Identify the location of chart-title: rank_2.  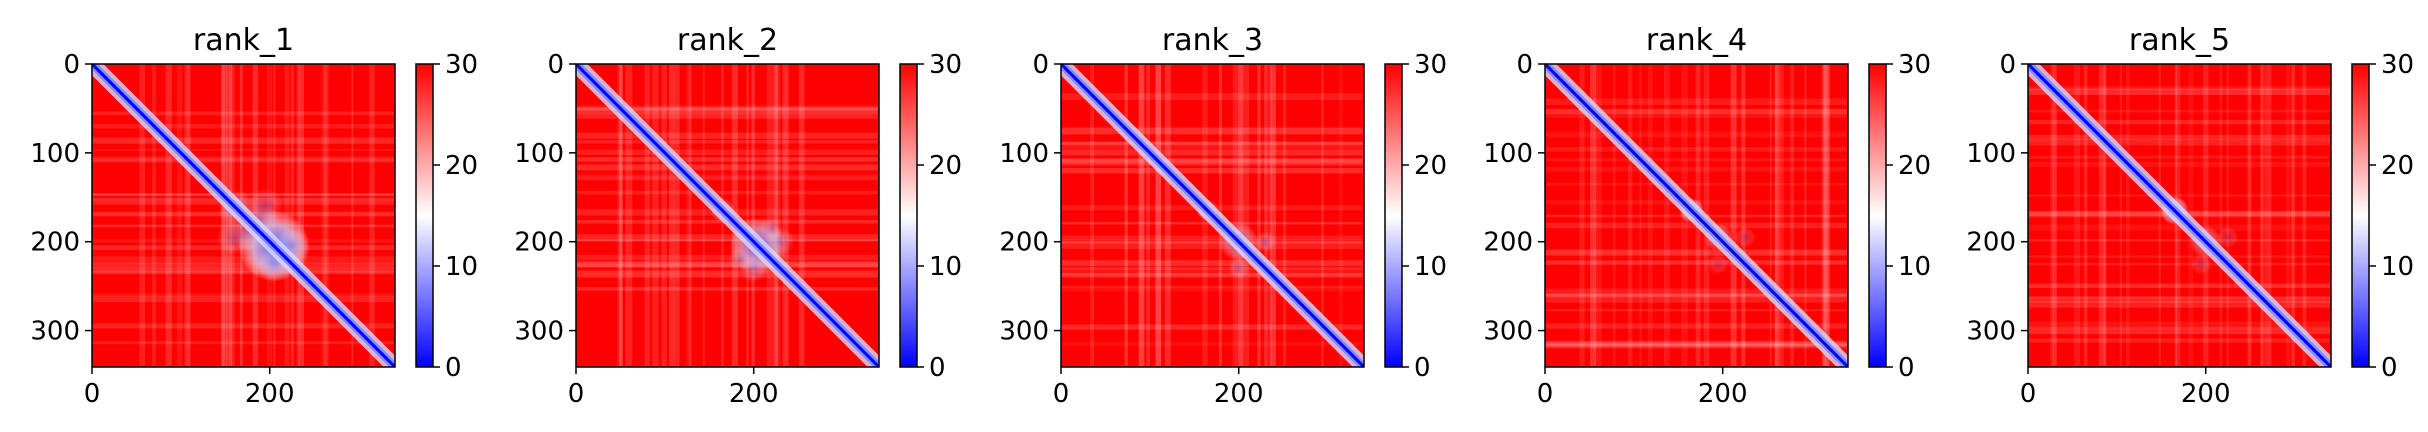
(727, 40).